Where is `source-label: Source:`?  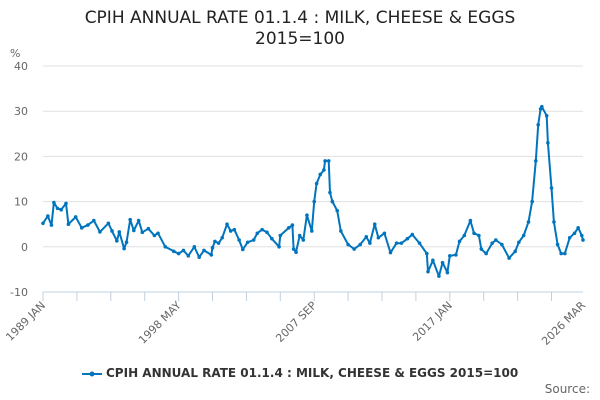 source-label: Source: is located at coordinates (567, 389).